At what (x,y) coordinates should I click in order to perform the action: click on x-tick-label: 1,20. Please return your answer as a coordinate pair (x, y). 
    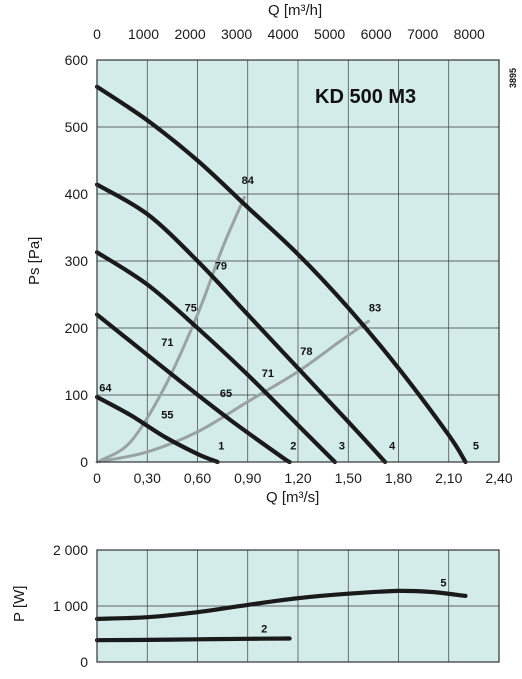
    Looking at the image, I should click on (297, 478).